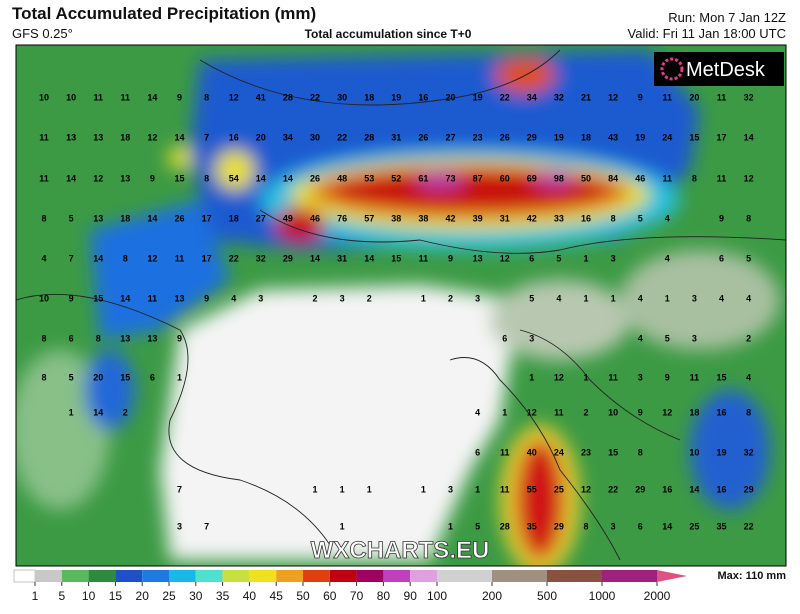  Describe the element at coordinates (388, 34) in the screenshot. I see `subtitle: Total accumulation since T+0` at that location.